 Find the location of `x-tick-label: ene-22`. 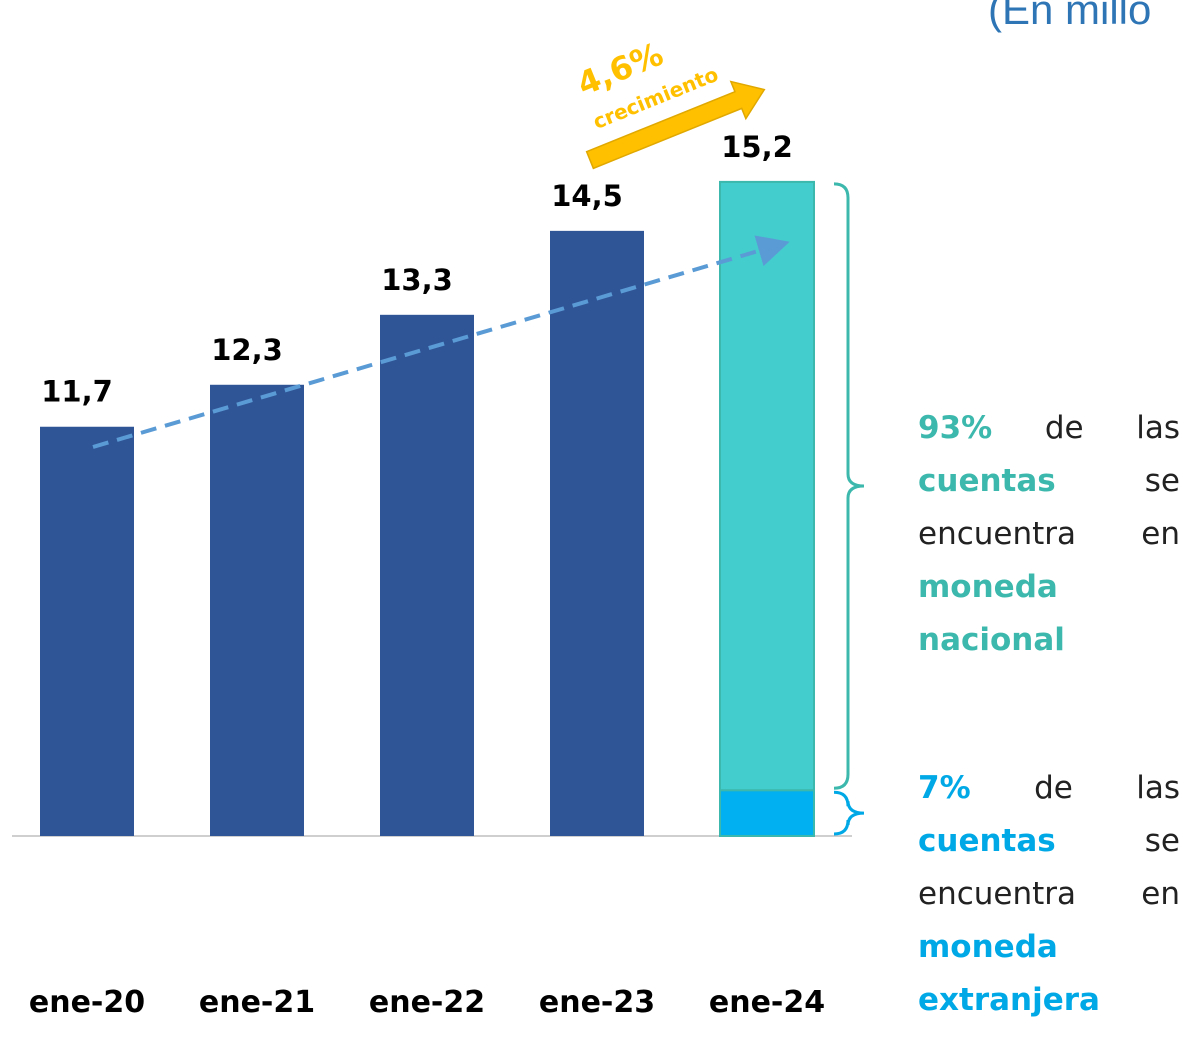

x-tick-label: ene-22 is located at coordinates (427, 1002).